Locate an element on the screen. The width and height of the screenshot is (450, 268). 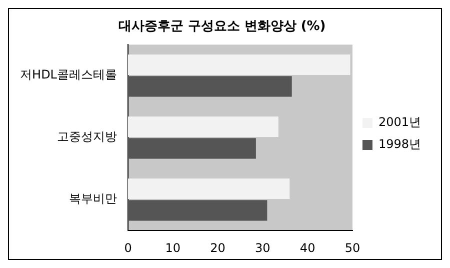
x-tick-label: 20 is located at coordinates (218, 247).